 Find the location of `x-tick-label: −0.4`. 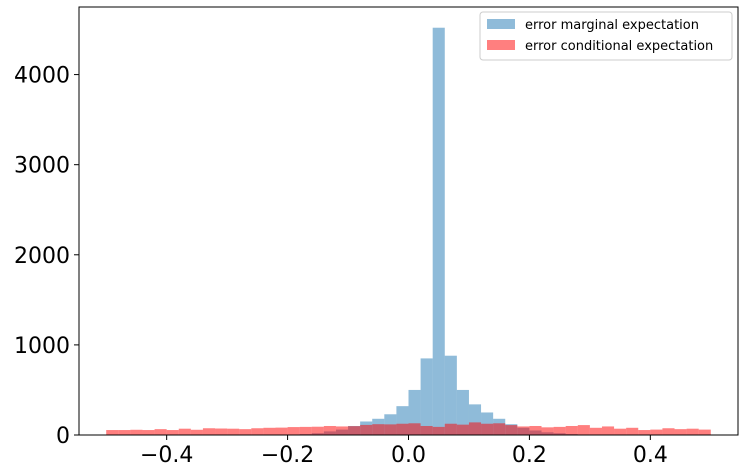

x-tick-label: −0.4 is located at coordinates (166, 453).